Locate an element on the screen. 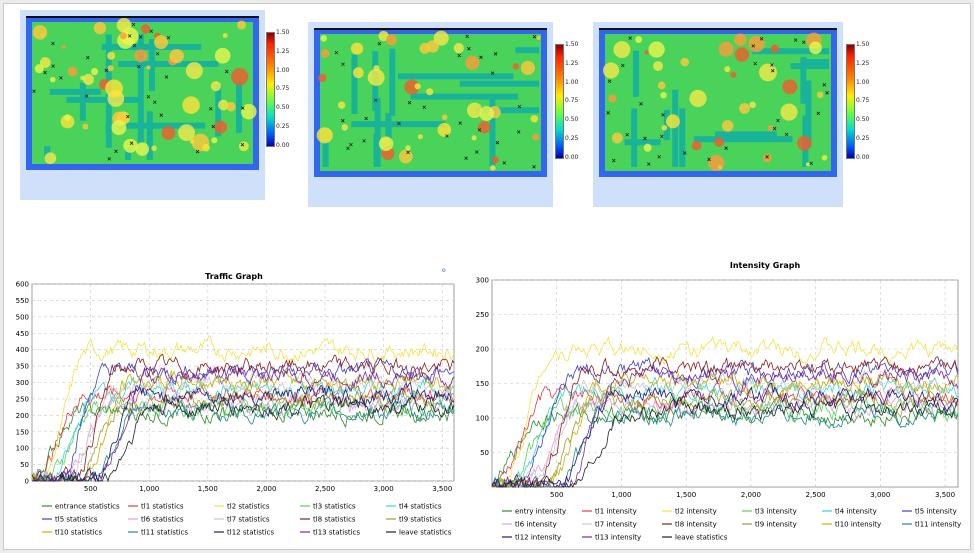 Image resolution: width=974 pixels, height=553 pixels. y-tick-label: 450 is located at coordinates (22, 334).